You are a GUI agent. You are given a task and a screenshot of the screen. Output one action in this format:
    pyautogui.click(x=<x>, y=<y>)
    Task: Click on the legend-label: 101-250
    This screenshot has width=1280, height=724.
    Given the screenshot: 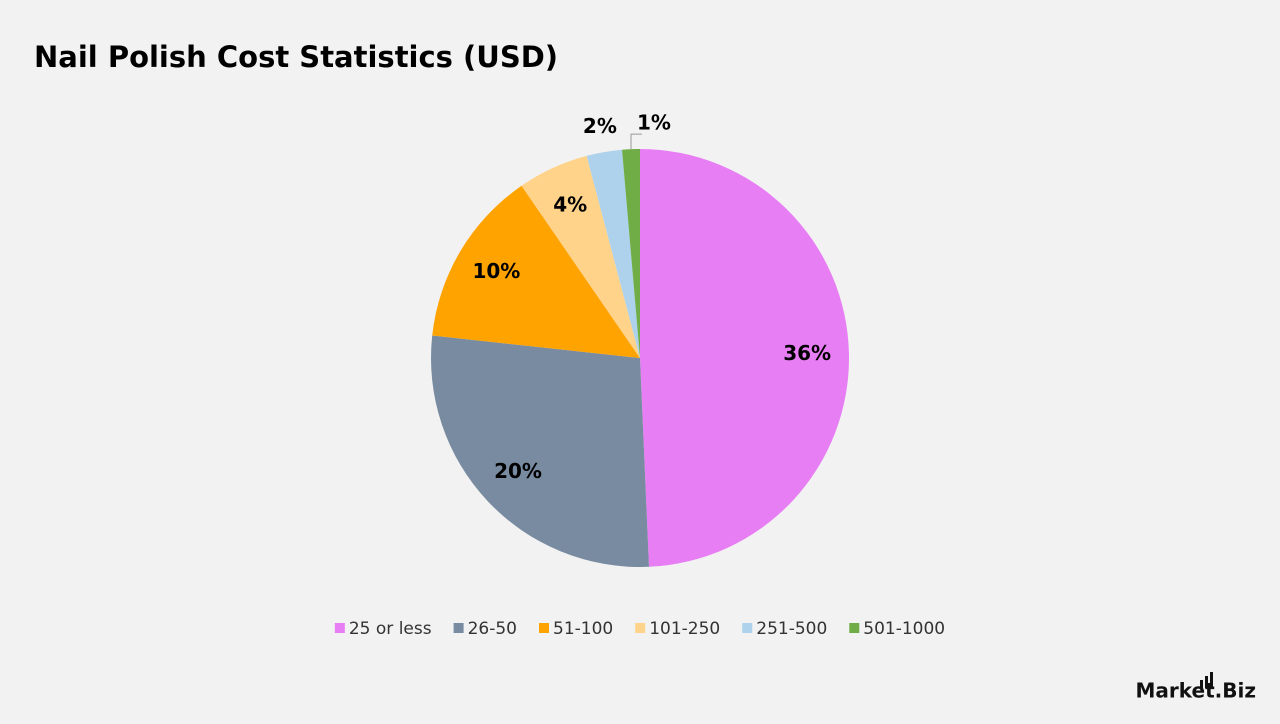 What is the action you would take?
    pyautogui.click(x=684, y=629)
    